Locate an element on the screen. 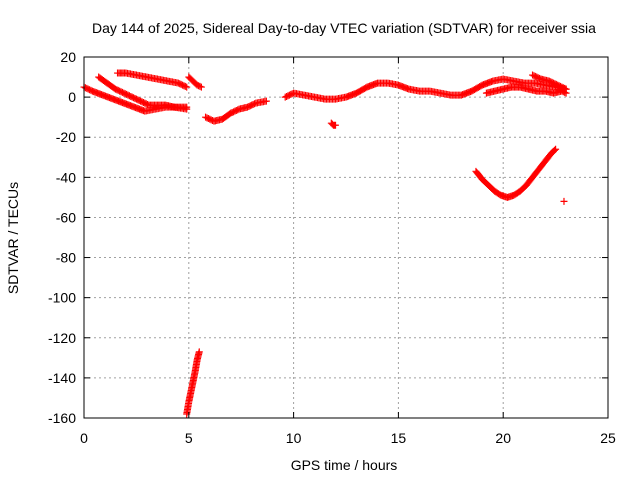 Image resolution: width=640 pixels, height=480 pixels. x-tick-label: 20 is located at coordinates (503, 438).